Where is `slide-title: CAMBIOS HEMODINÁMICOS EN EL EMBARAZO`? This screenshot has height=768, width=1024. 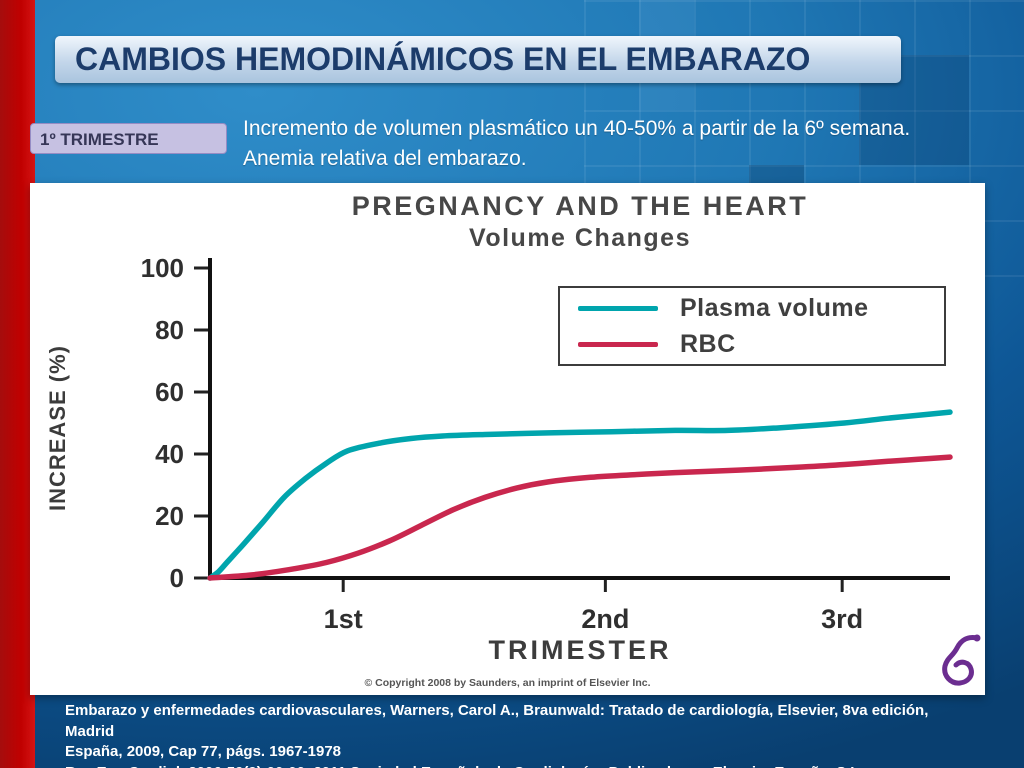
slide-title: CAMBIOS HEMODINÁMICOS EN EL EMBARAZO is located at coordinates (443, 59).